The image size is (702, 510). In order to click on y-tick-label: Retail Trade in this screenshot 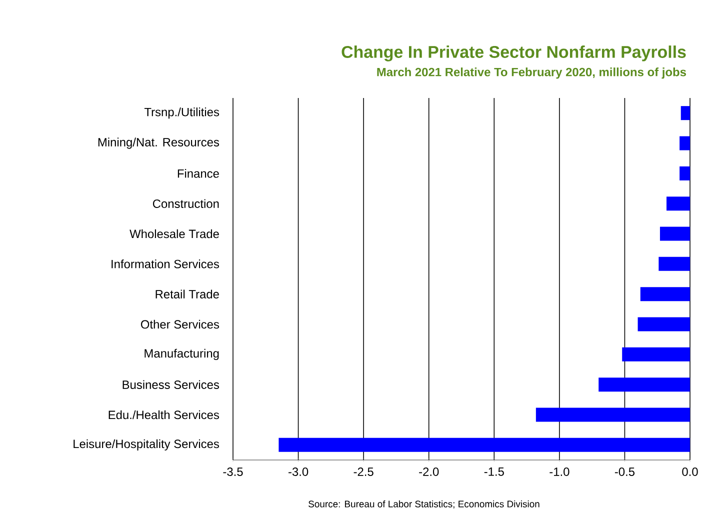, I will do `click(187, 294)`.